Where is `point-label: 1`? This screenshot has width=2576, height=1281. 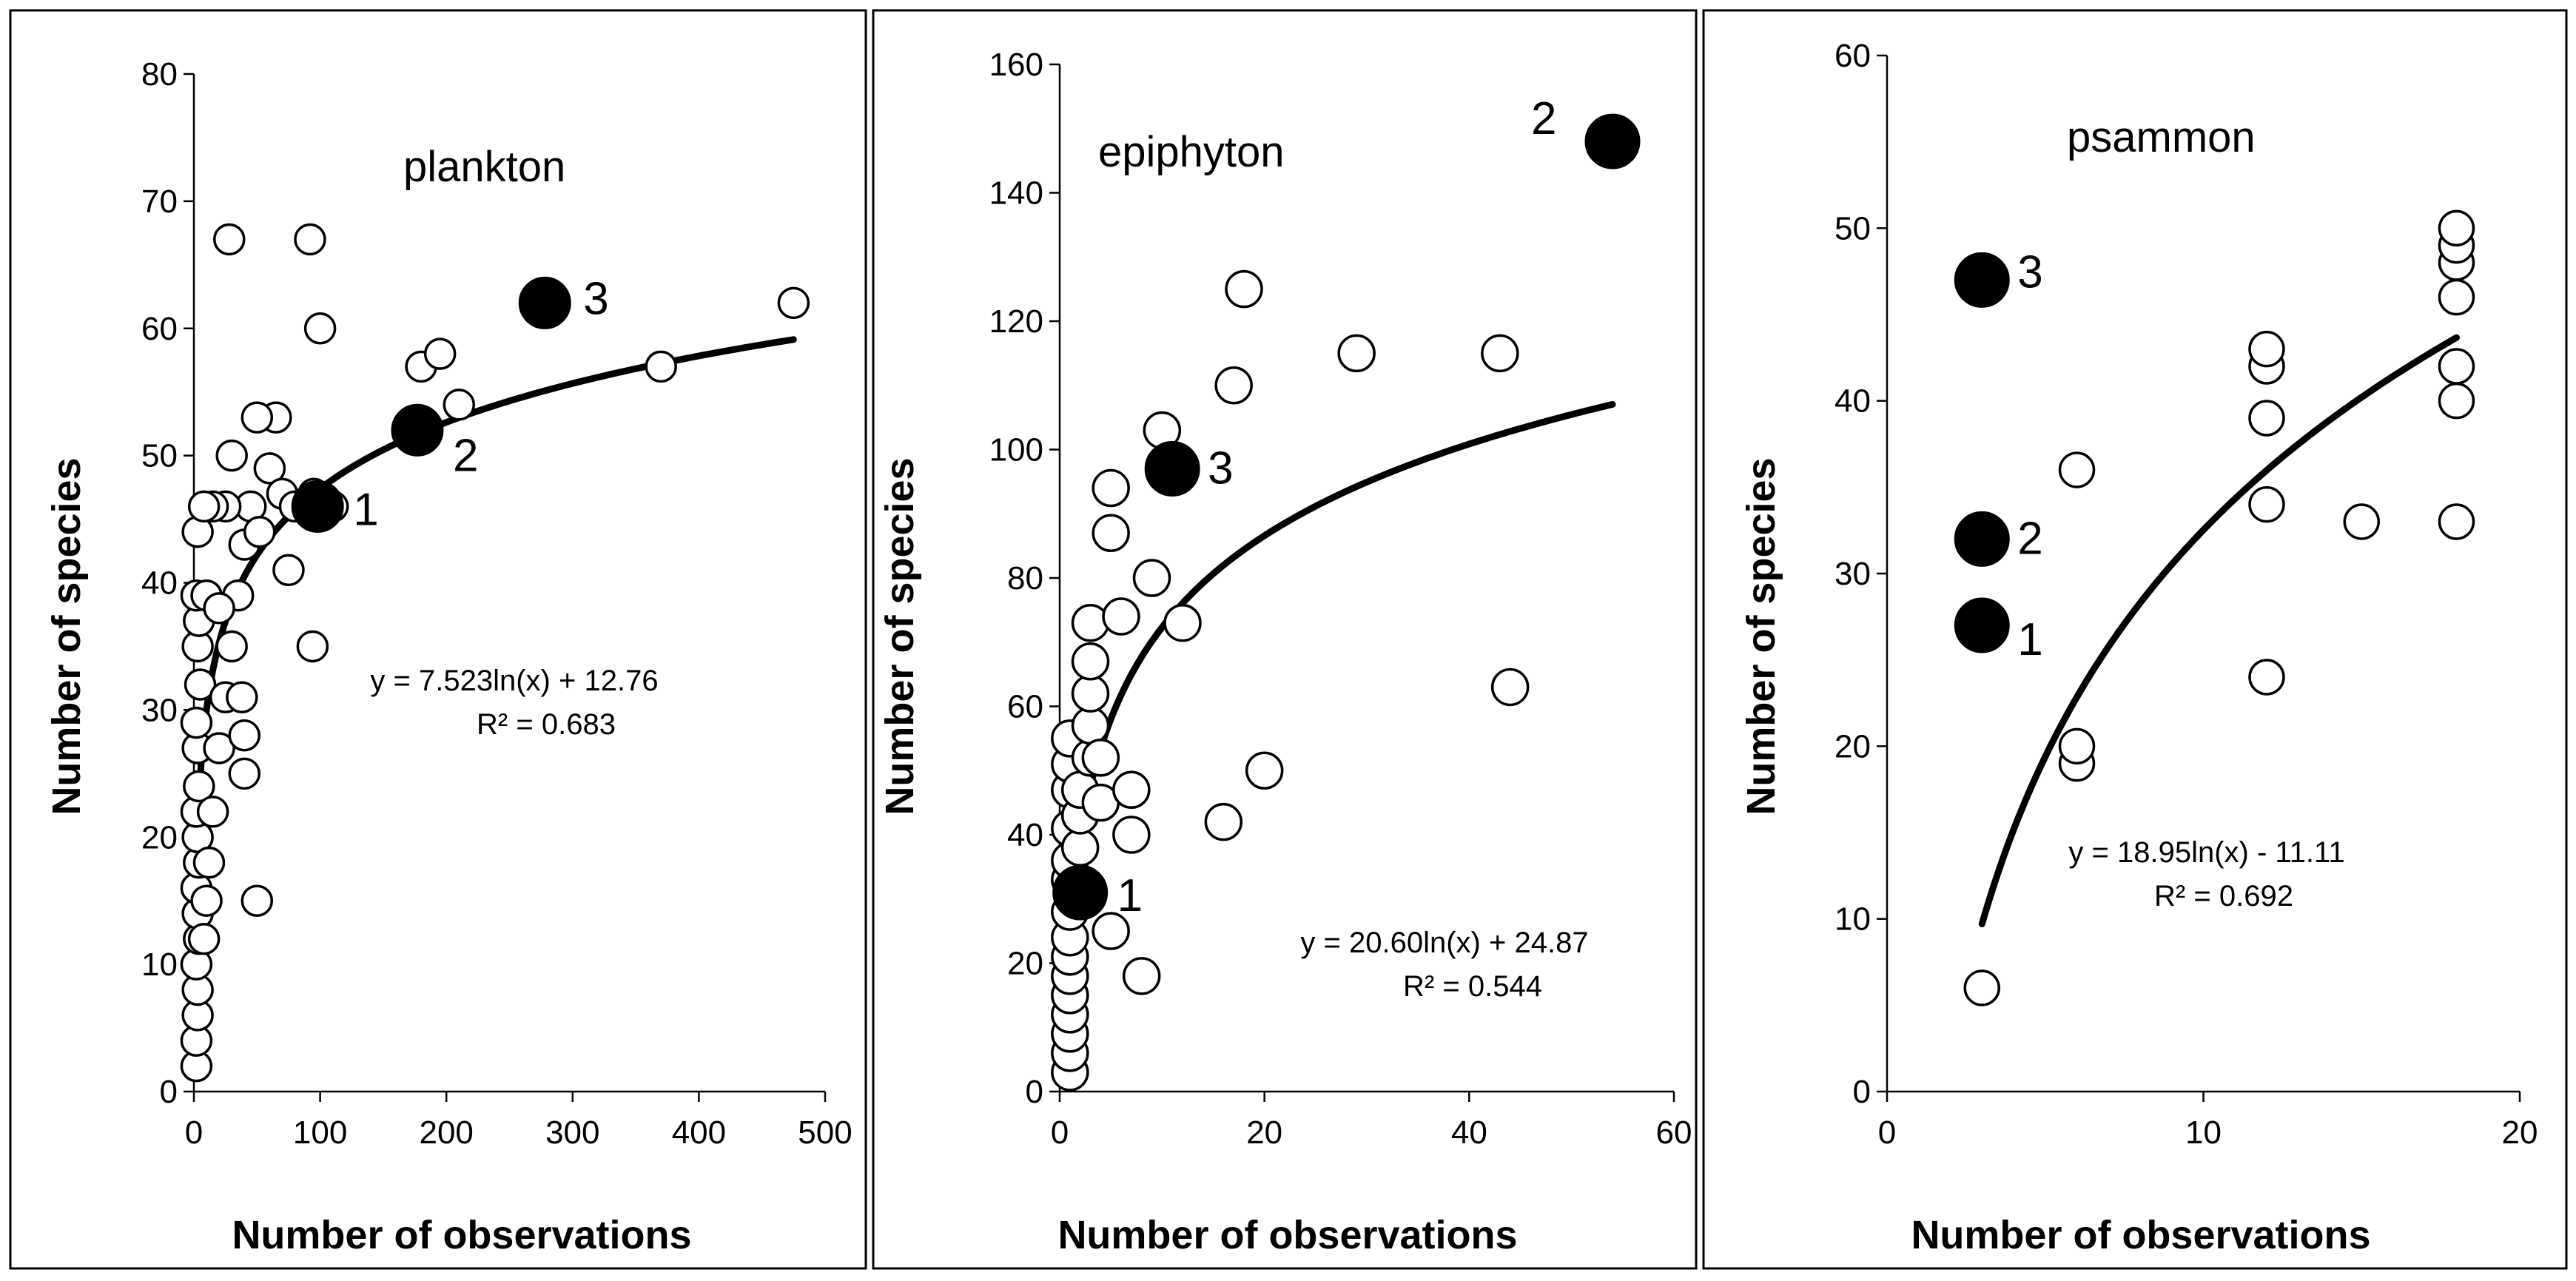 point-label: 1 is located at coordinates (2029, 639).